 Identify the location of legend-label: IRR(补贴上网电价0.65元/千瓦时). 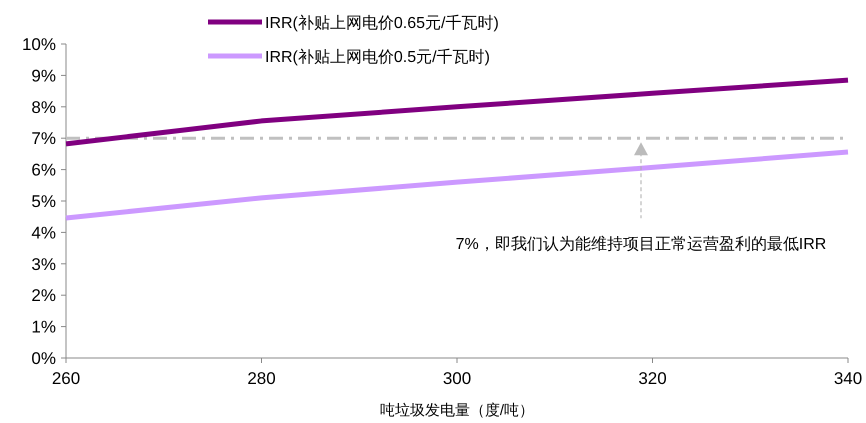
(382, 23).